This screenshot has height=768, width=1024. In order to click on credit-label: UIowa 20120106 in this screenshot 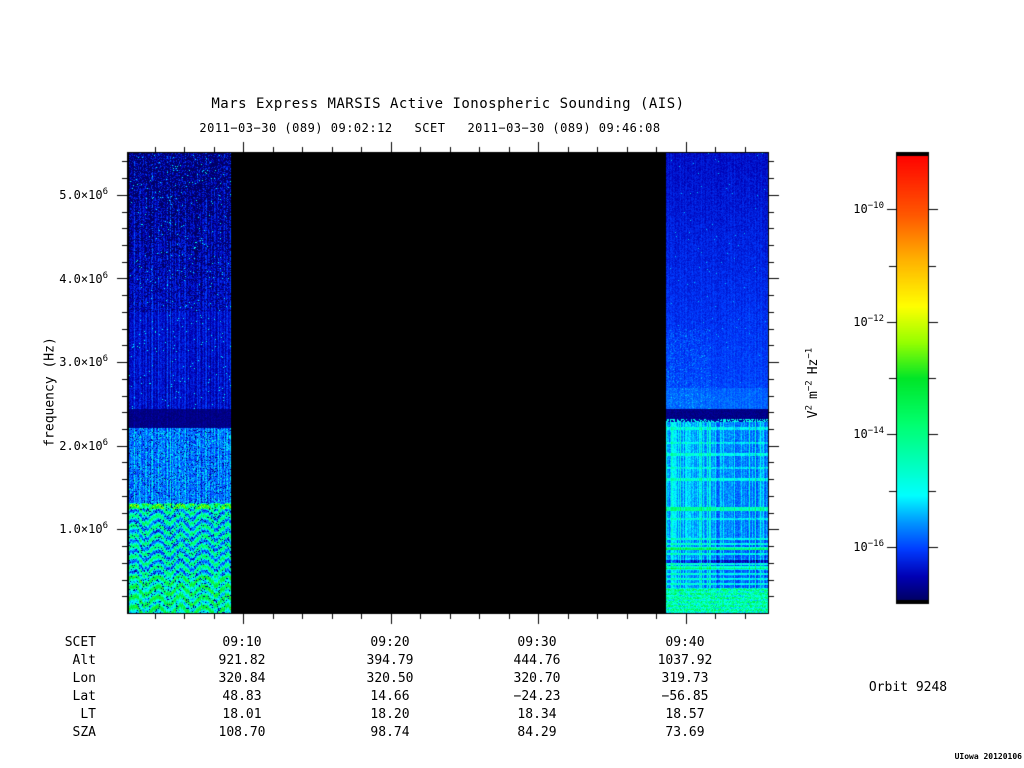, I will do `click(988, 756)`.